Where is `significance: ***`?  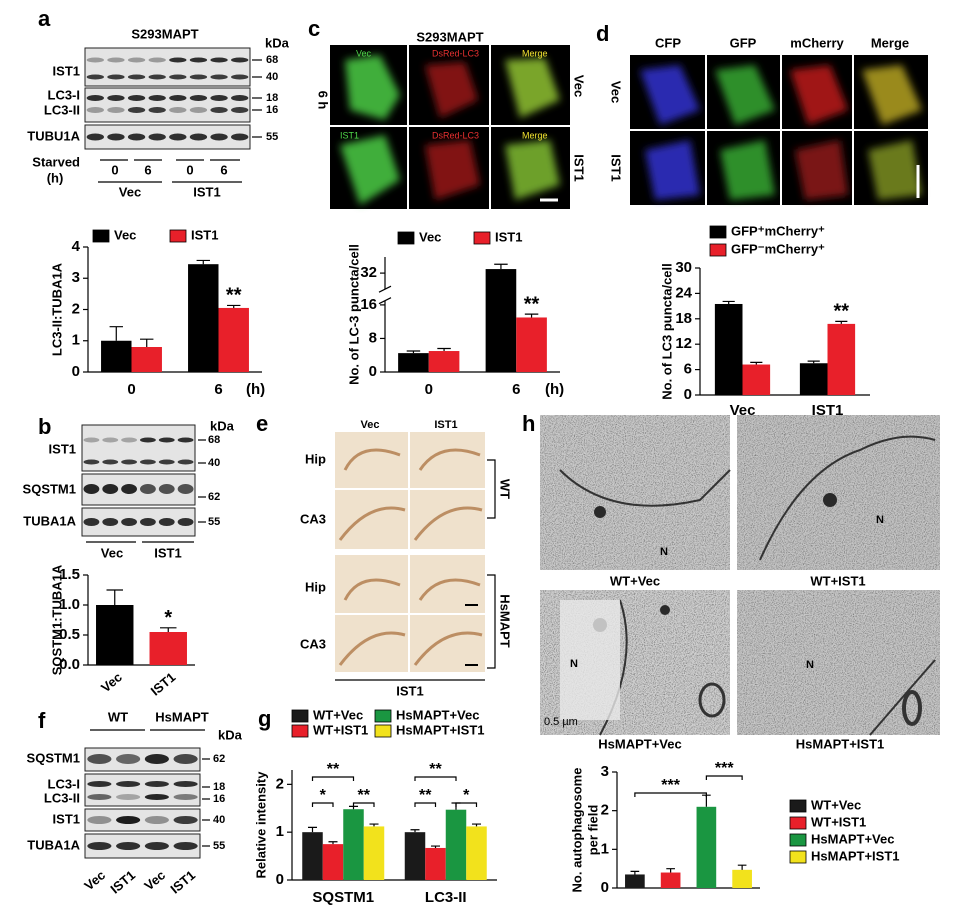
significance: *** is located at coordinates (670, 785).